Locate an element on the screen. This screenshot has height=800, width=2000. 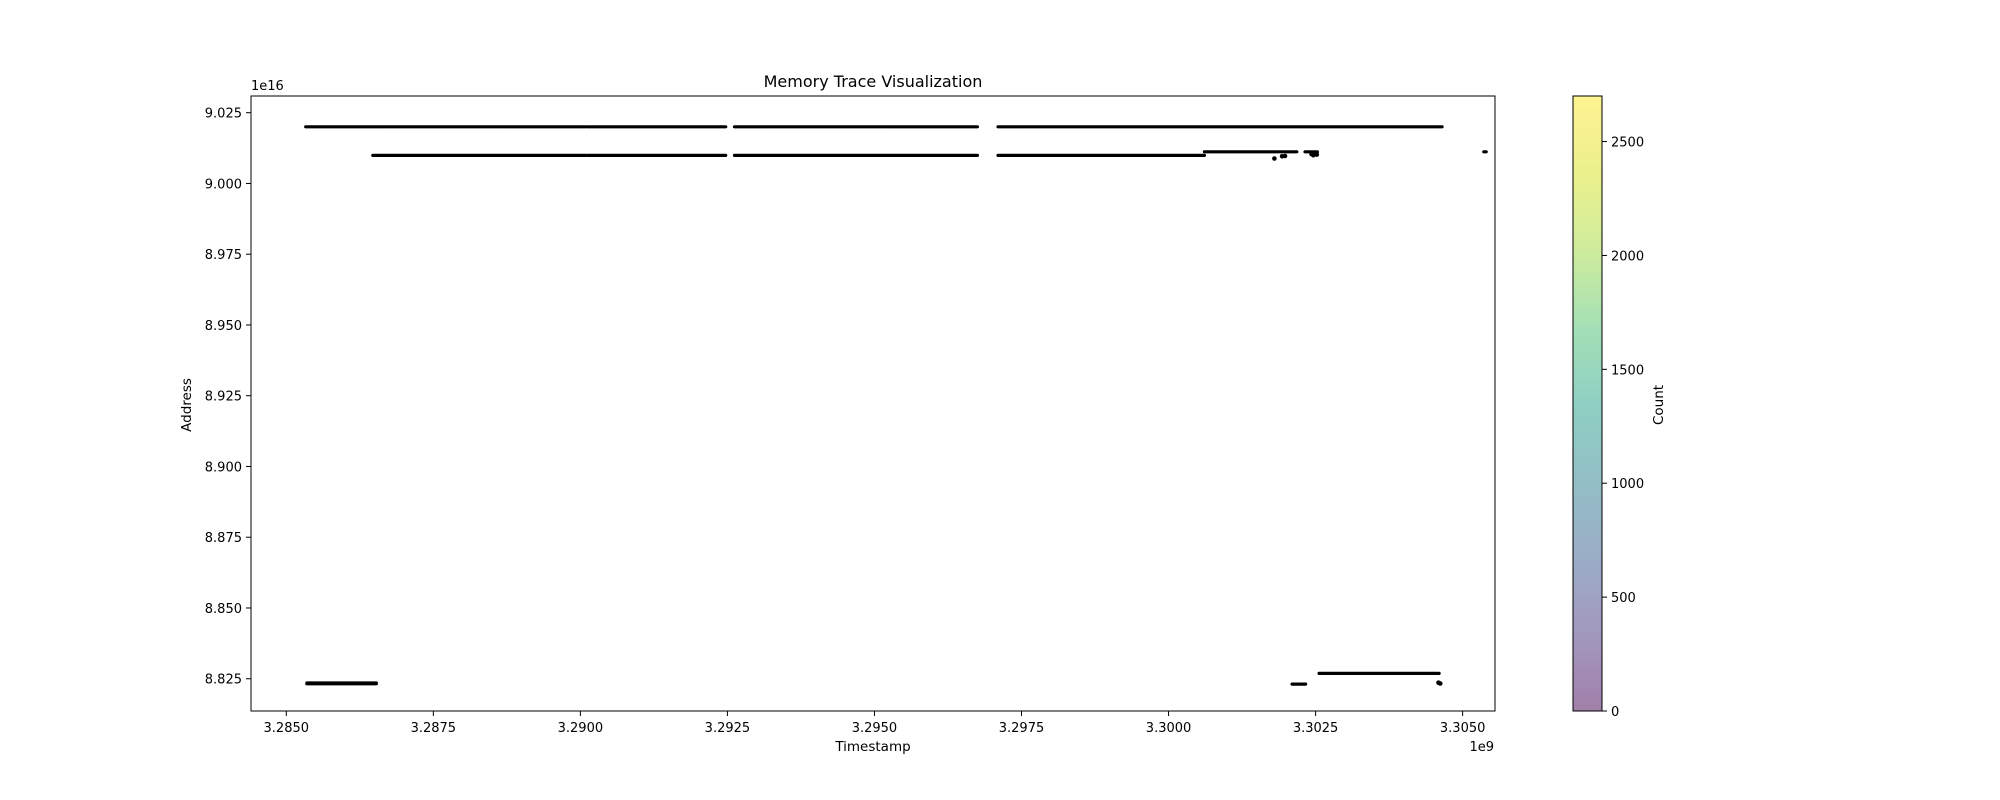
x-axis-title: Timestamp is located at coordinates (872, 747).